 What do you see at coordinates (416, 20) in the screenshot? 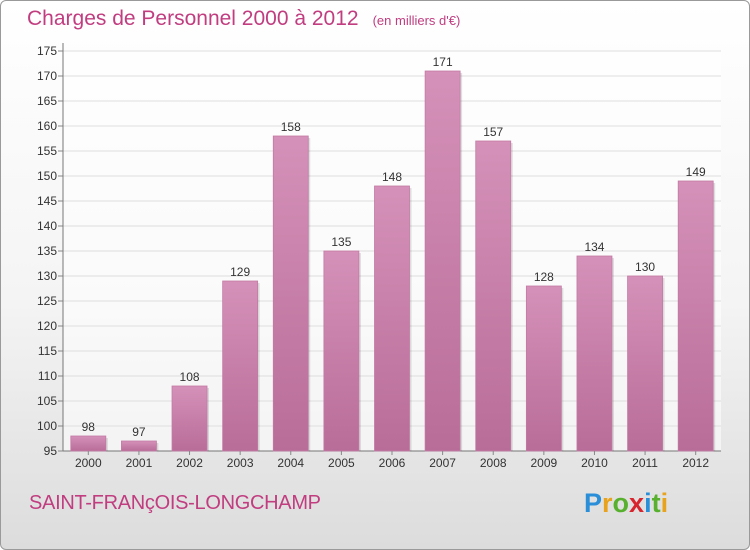
I see `chart-unit: (en milliers d'€)` at bounding box center [416, 20].